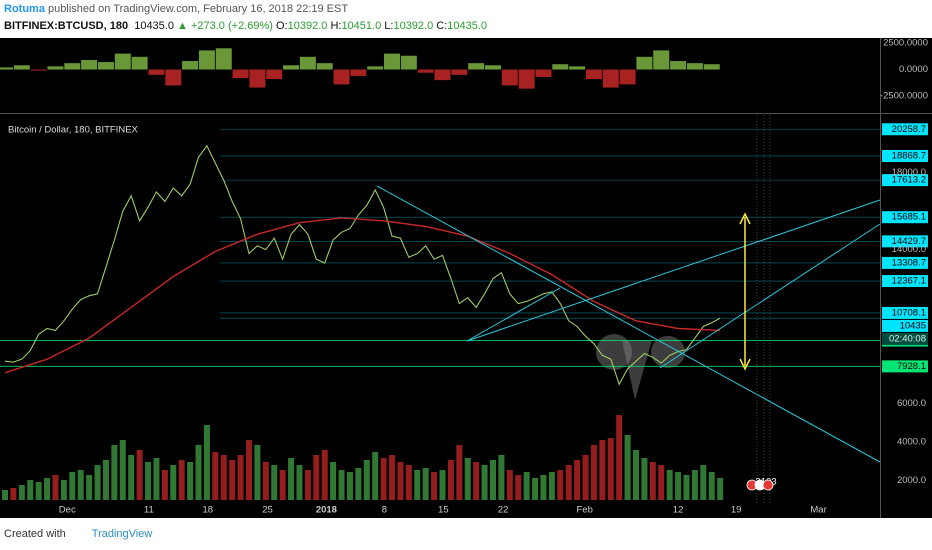 Image resolution: width=932 pixels, height=550 pixels. What do you see at coordinates (122, 534) in the screenshot?
I see `footer-brand: TradingView` at bounding box center [122, 534].